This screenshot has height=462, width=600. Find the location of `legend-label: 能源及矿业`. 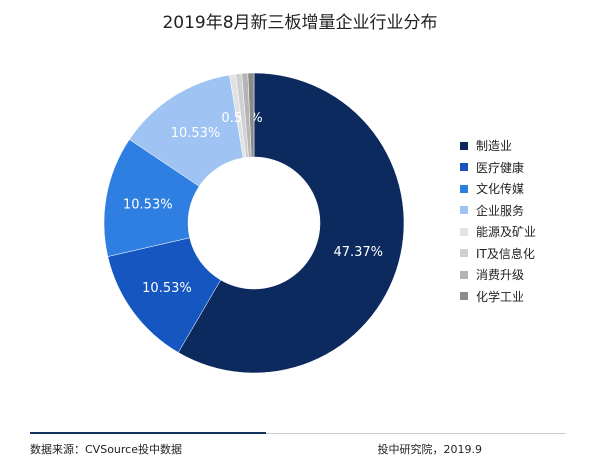

legend-label: 能源及矿业 is located at coordinates (506, 232).